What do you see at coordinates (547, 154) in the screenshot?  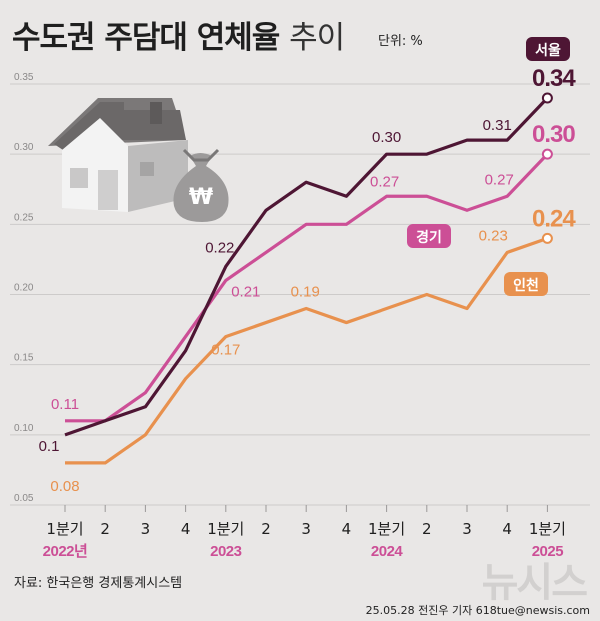 I see `end-point-gyeonggi` at bounding box center [547, 154].